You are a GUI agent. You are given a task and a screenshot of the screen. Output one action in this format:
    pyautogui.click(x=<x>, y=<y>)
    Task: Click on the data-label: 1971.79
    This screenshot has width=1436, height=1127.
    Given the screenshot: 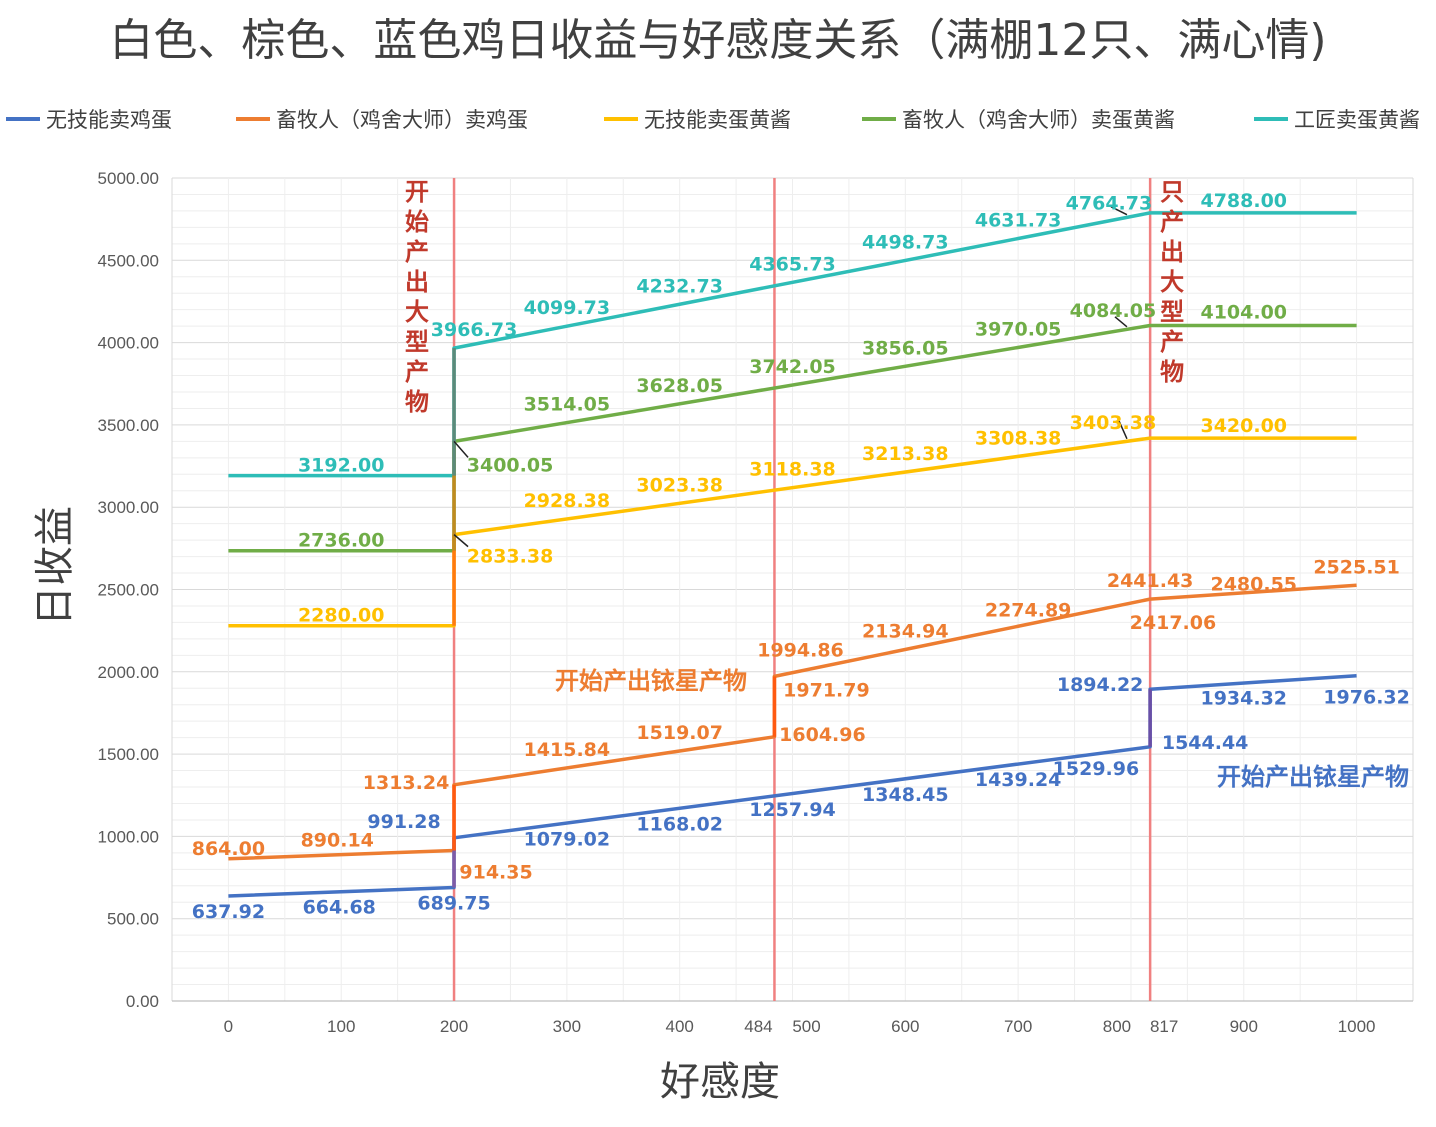 What is the action you would take?
    pyautogui.click(x=826, y=690)
    